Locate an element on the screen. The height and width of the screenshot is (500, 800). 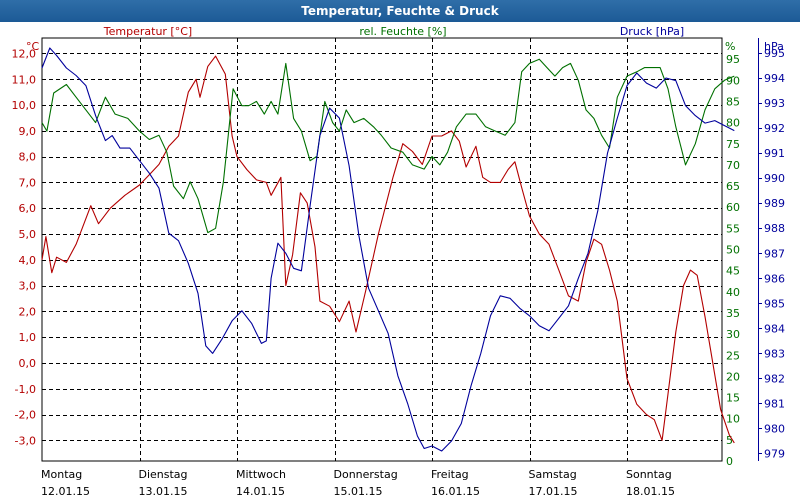
pressure-tick-label: 994 is located at coordinates (774, 78).